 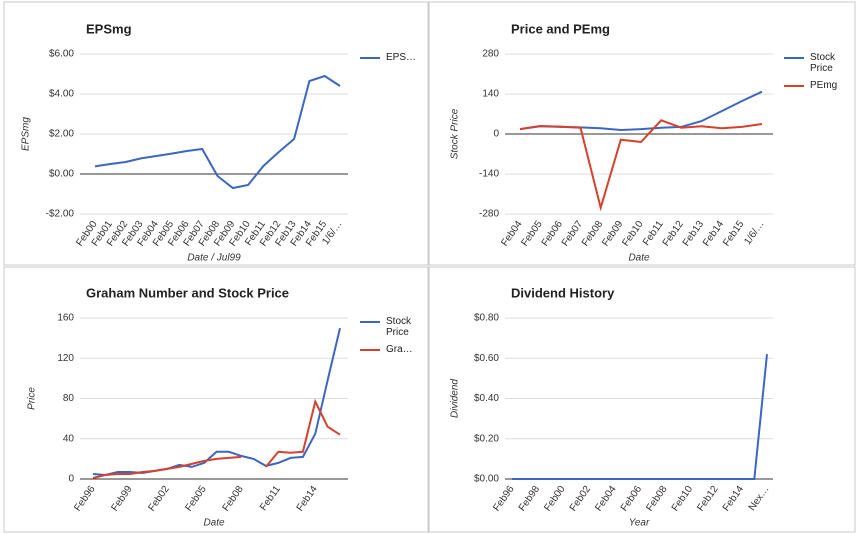 What do you see at coordinates (486, 358) in the screenshot?
I see `y-tick-label: $0.60` at bounding box center [486, 358].